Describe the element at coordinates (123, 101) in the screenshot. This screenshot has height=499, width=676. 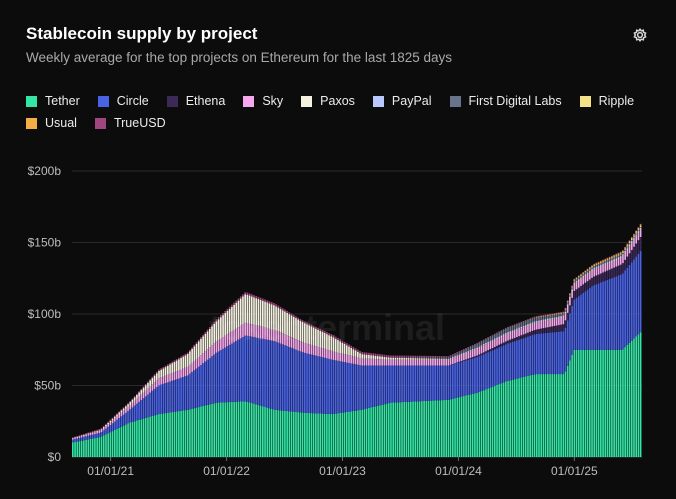
I see `legend-item-circle: Circle` at that location.